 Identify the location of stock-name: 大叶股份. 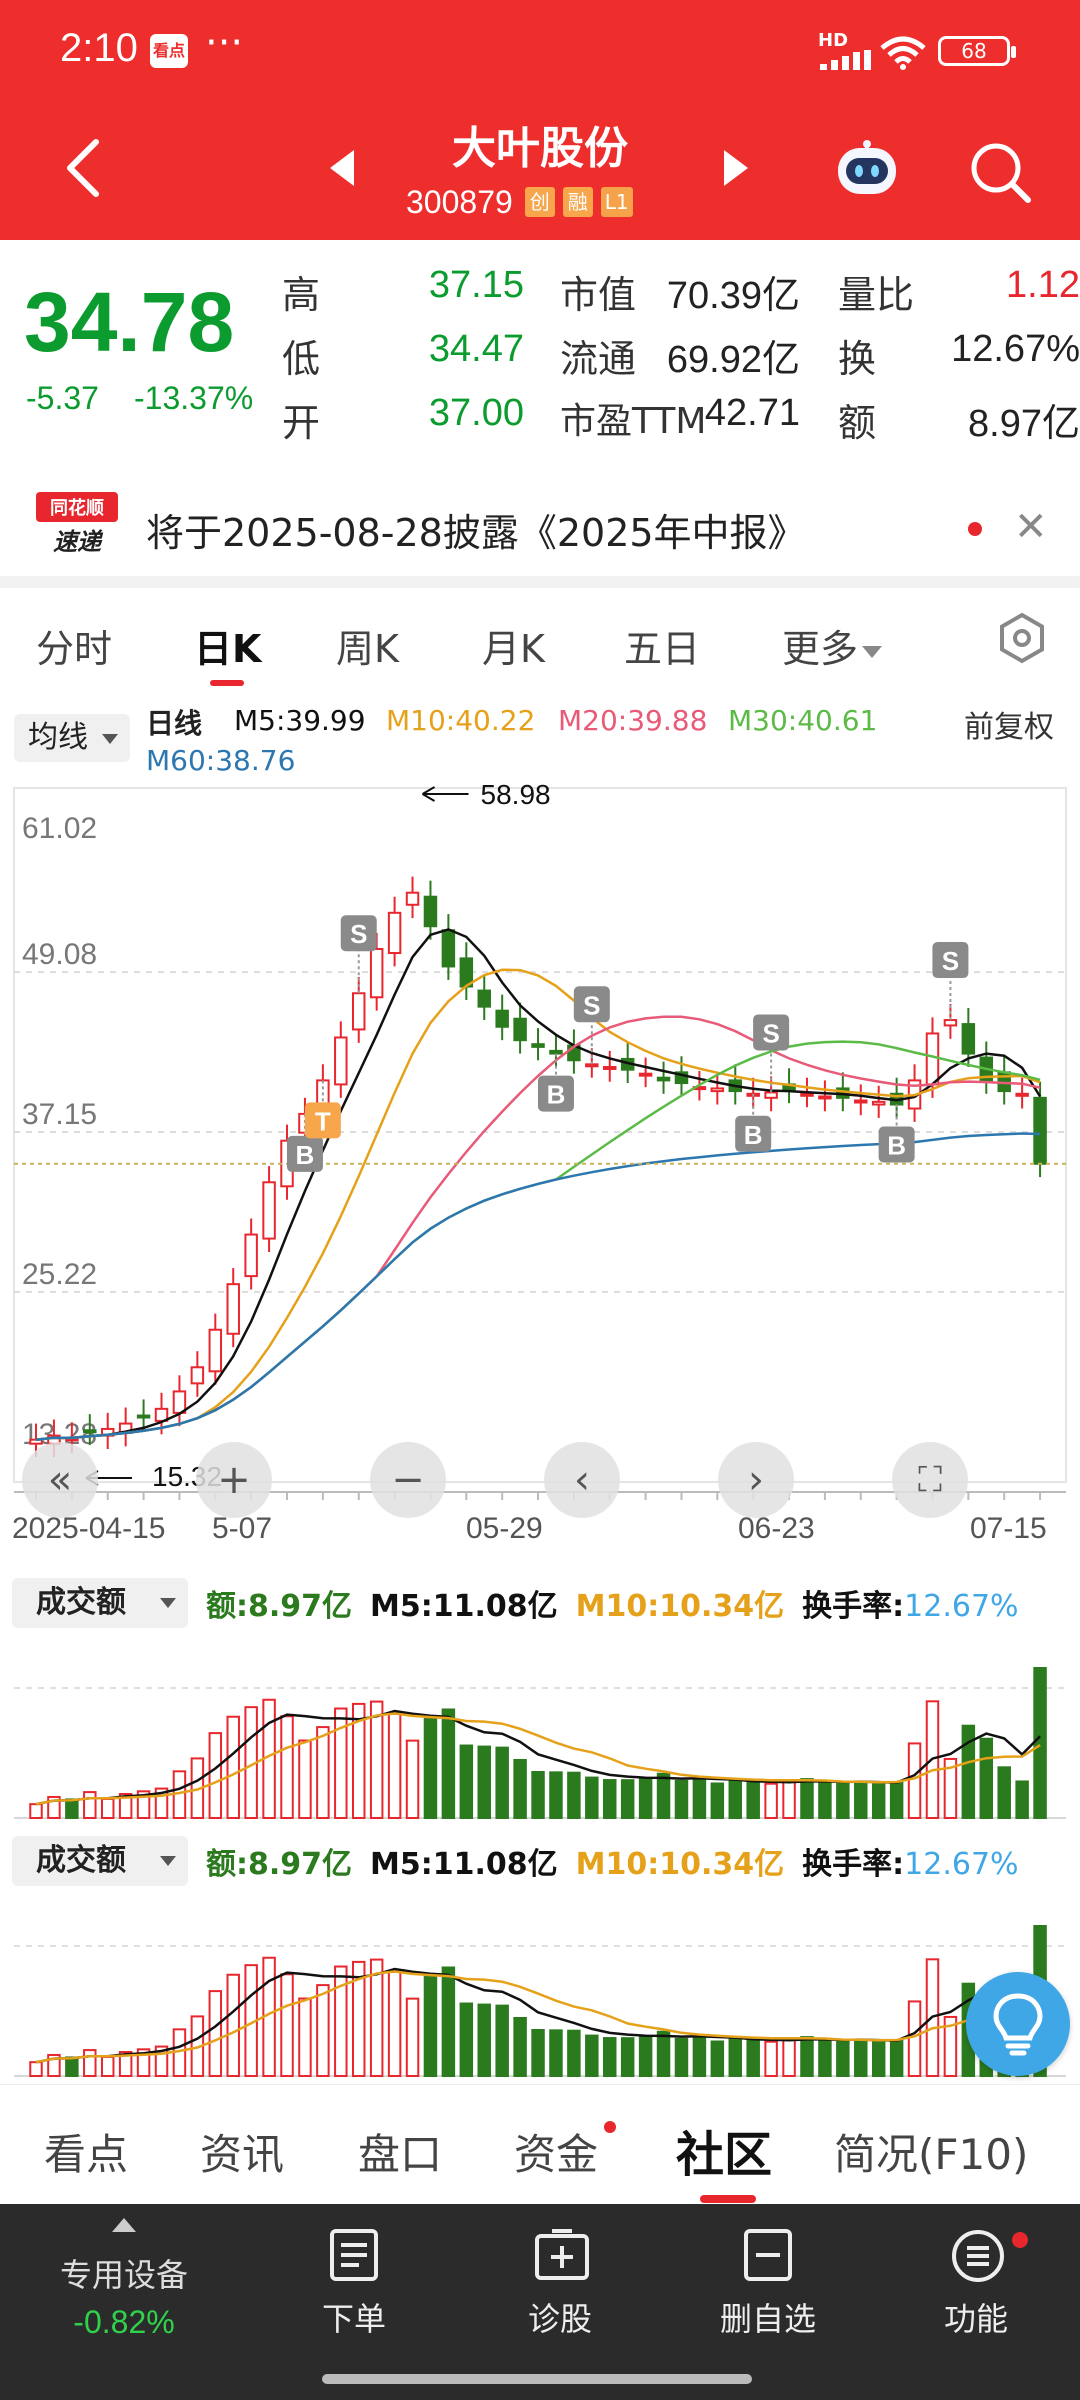
(540, 148).